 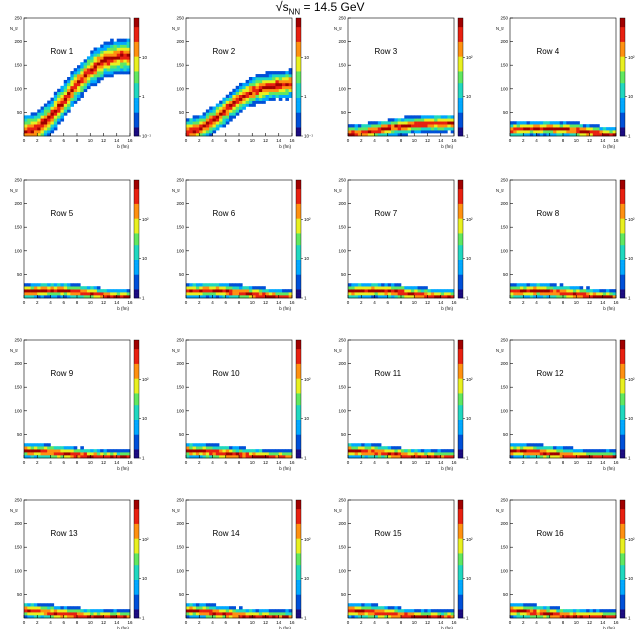 What do you see at coordinates (130, 622) in the screenshot?
I see `x-tick-label: 16` at bounding box center [130, 622].